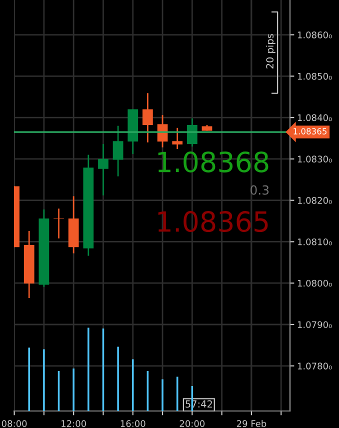 Image resolution: width=339 pixels, height=428 pixels. Describe the element at coordinates (213, 221) in the screenshot. I see `annotation: 1.08365` at that location.